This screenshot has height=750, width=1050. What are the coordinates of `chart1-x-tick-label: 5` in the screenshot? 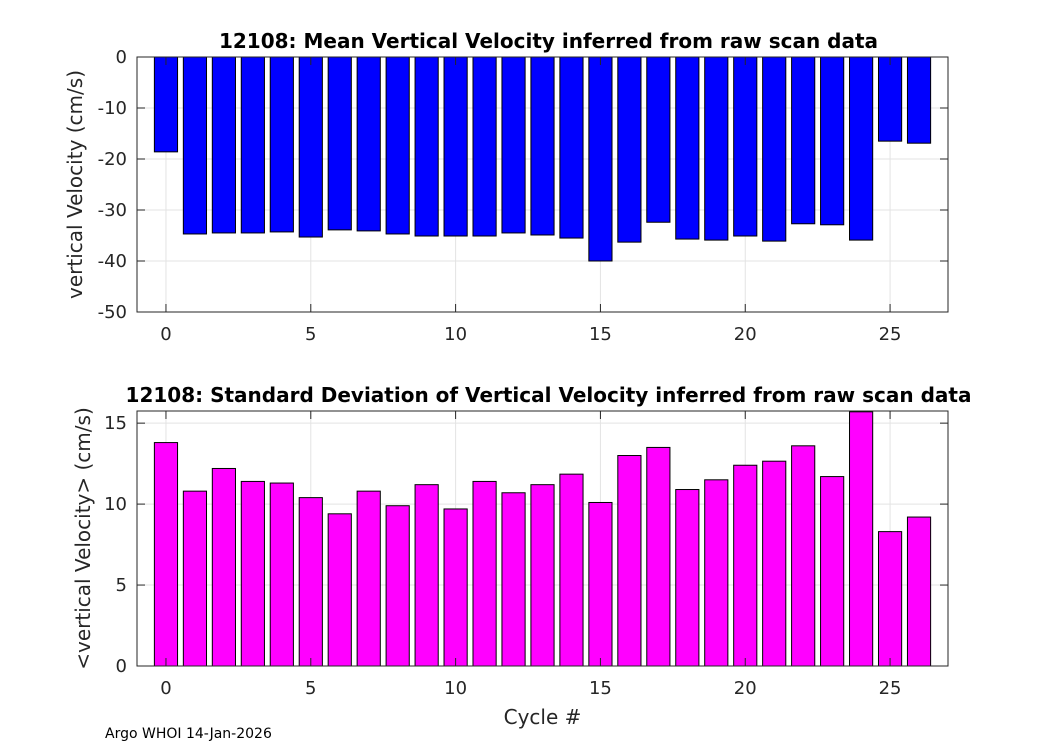 It's located at (310, 334).